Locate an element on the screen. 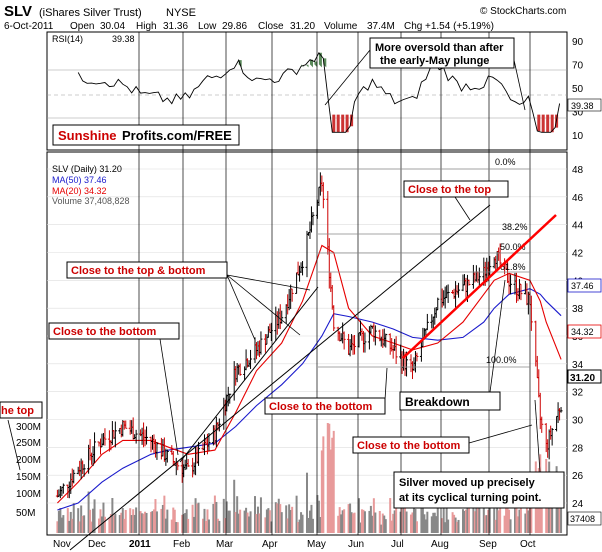 This screenshot has height=552, width=602. legend-ma20: MA(20) 34.32 is located at coordinates (79, 191).